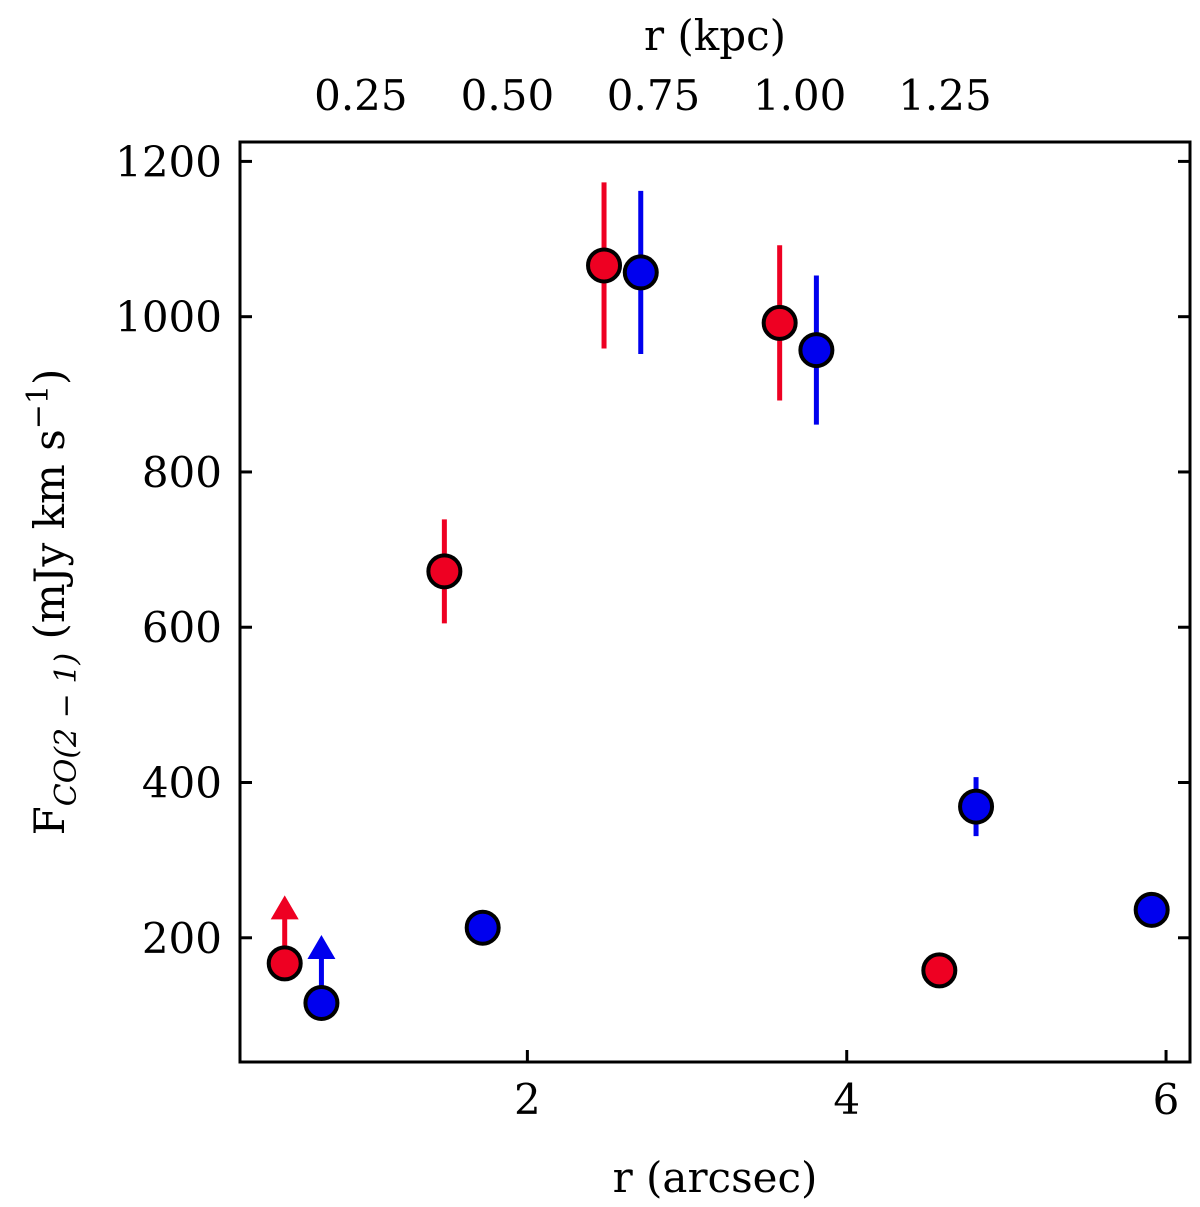 The height and width of the screenshot is (1207, 1200). I want to click on y-axis-title-main: F, so click(49, 820).